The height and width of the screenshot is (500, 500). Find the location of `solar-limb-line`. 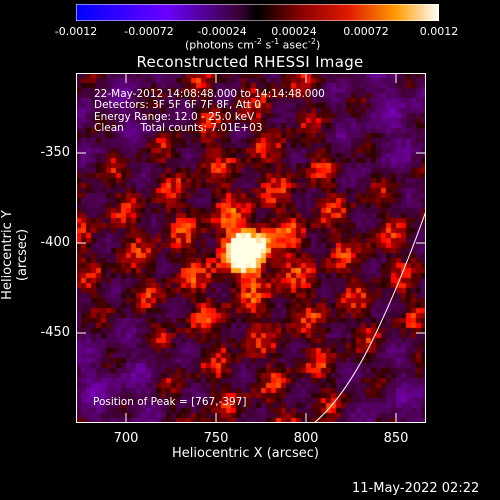

solar-limb-line is located at coordinates (369, 316).